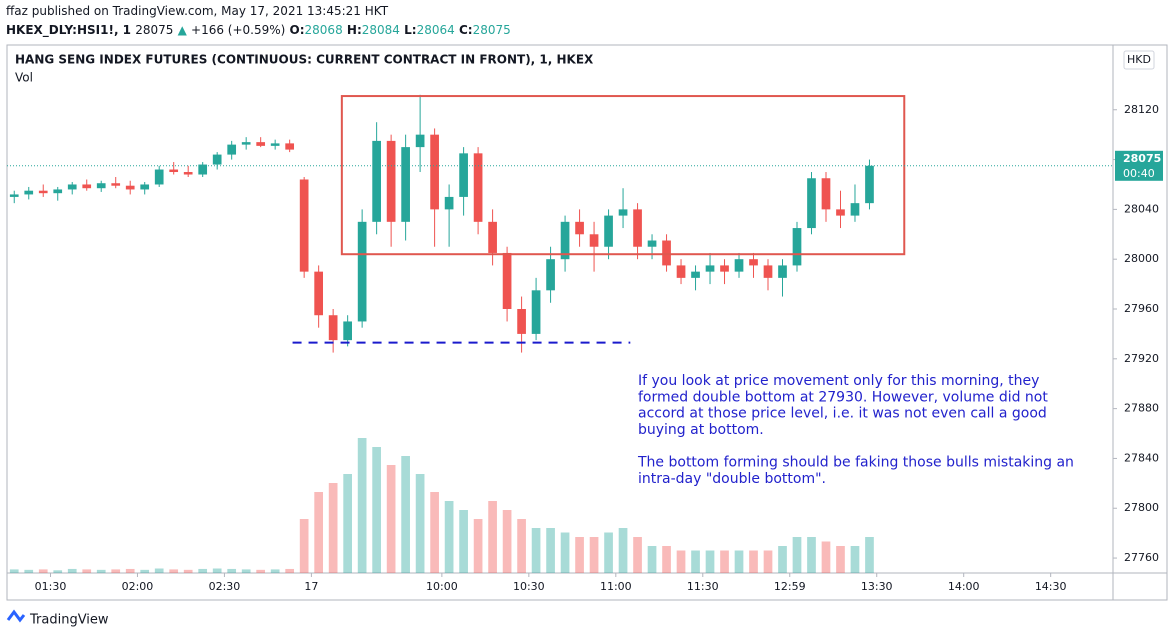 Image resolution: width=1173 pixels, height=638 pixels. I want to click on y-tick-label: 27880, so click(1141, 408).